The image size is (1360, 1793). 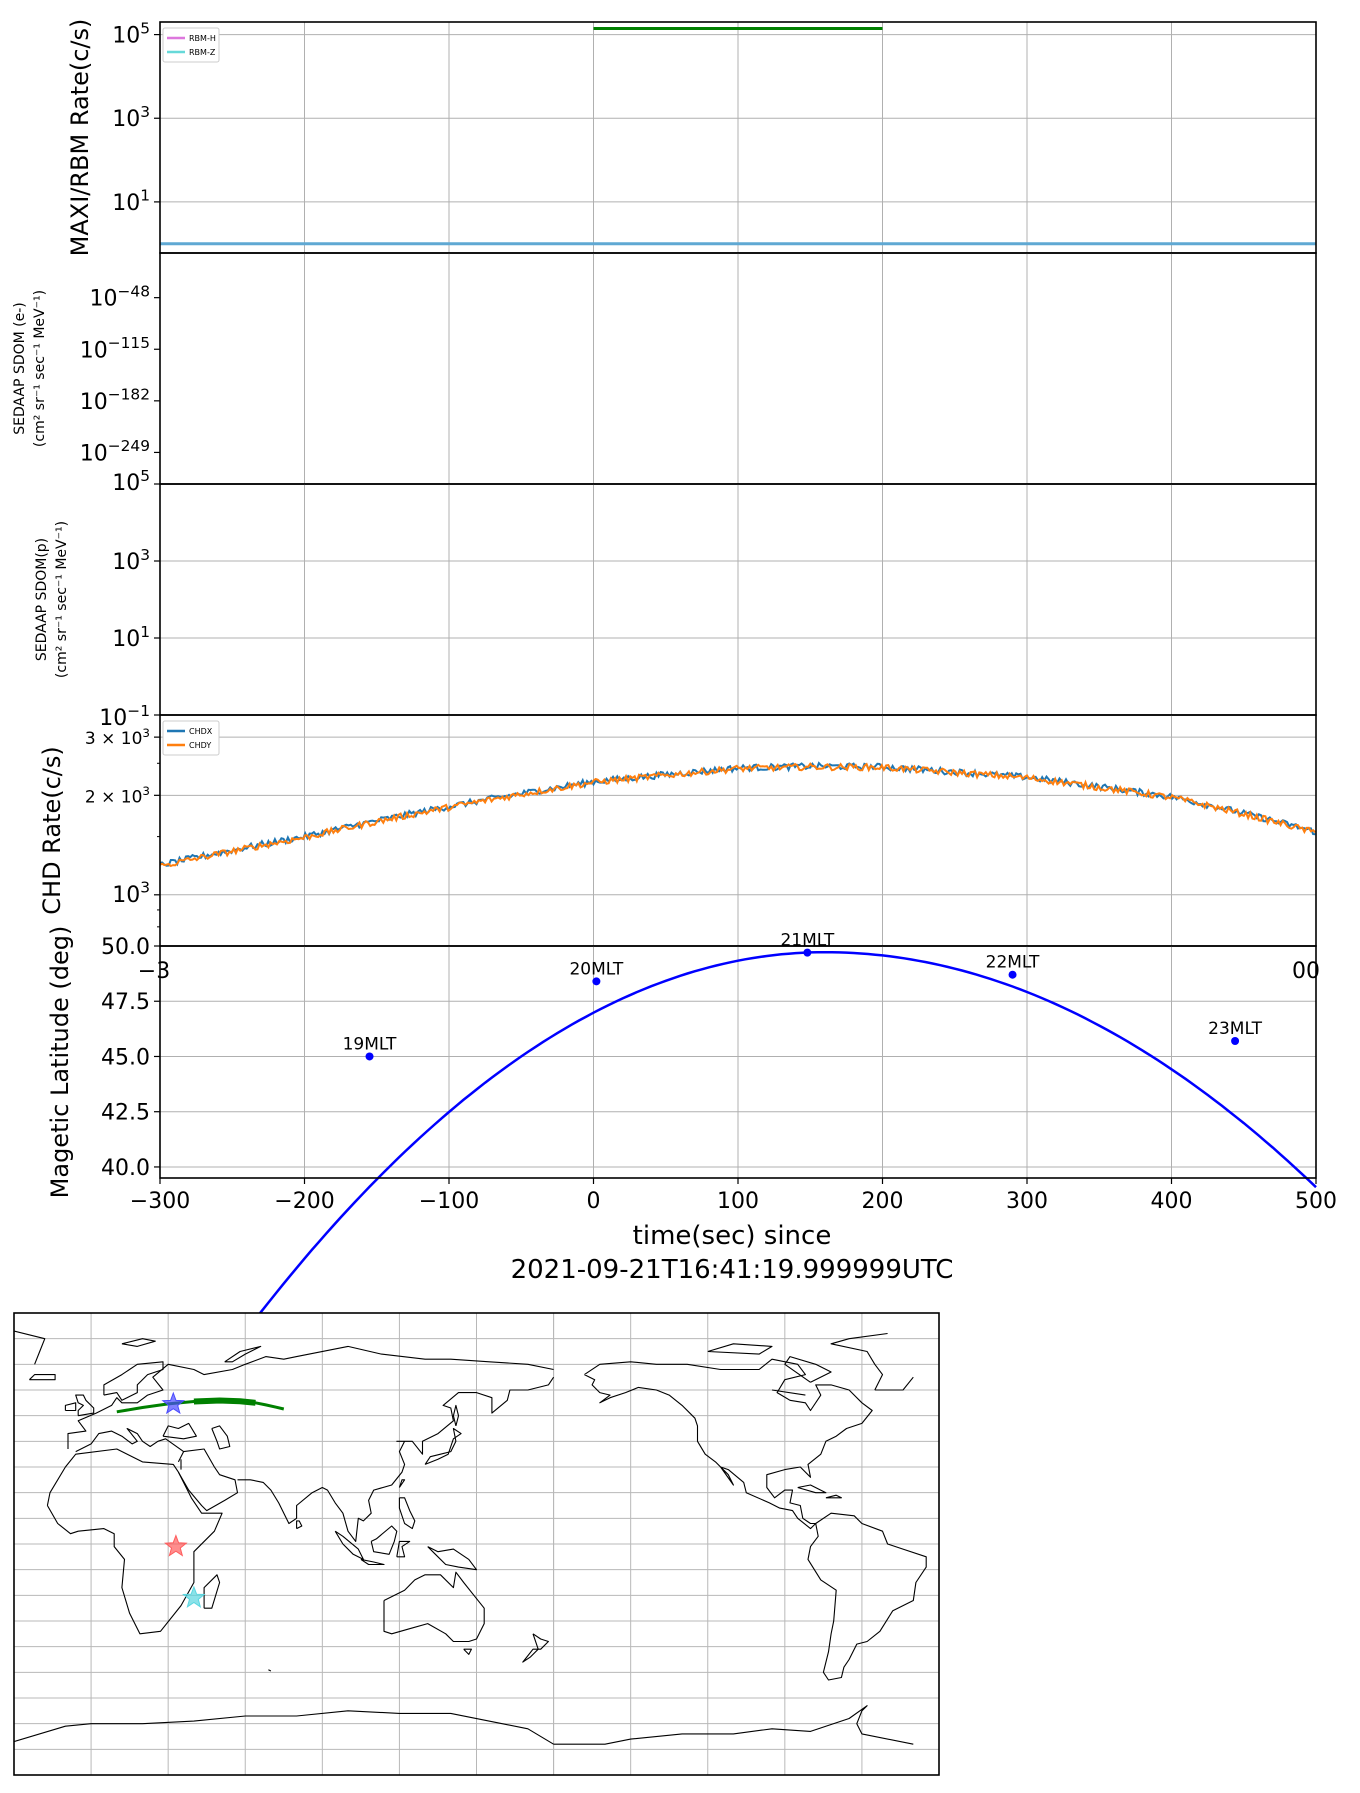 What do you see at coordinates (129, 446) in the screenshot?
I see `y-tick-label-exp: −249` at bounding box center [129, 446].